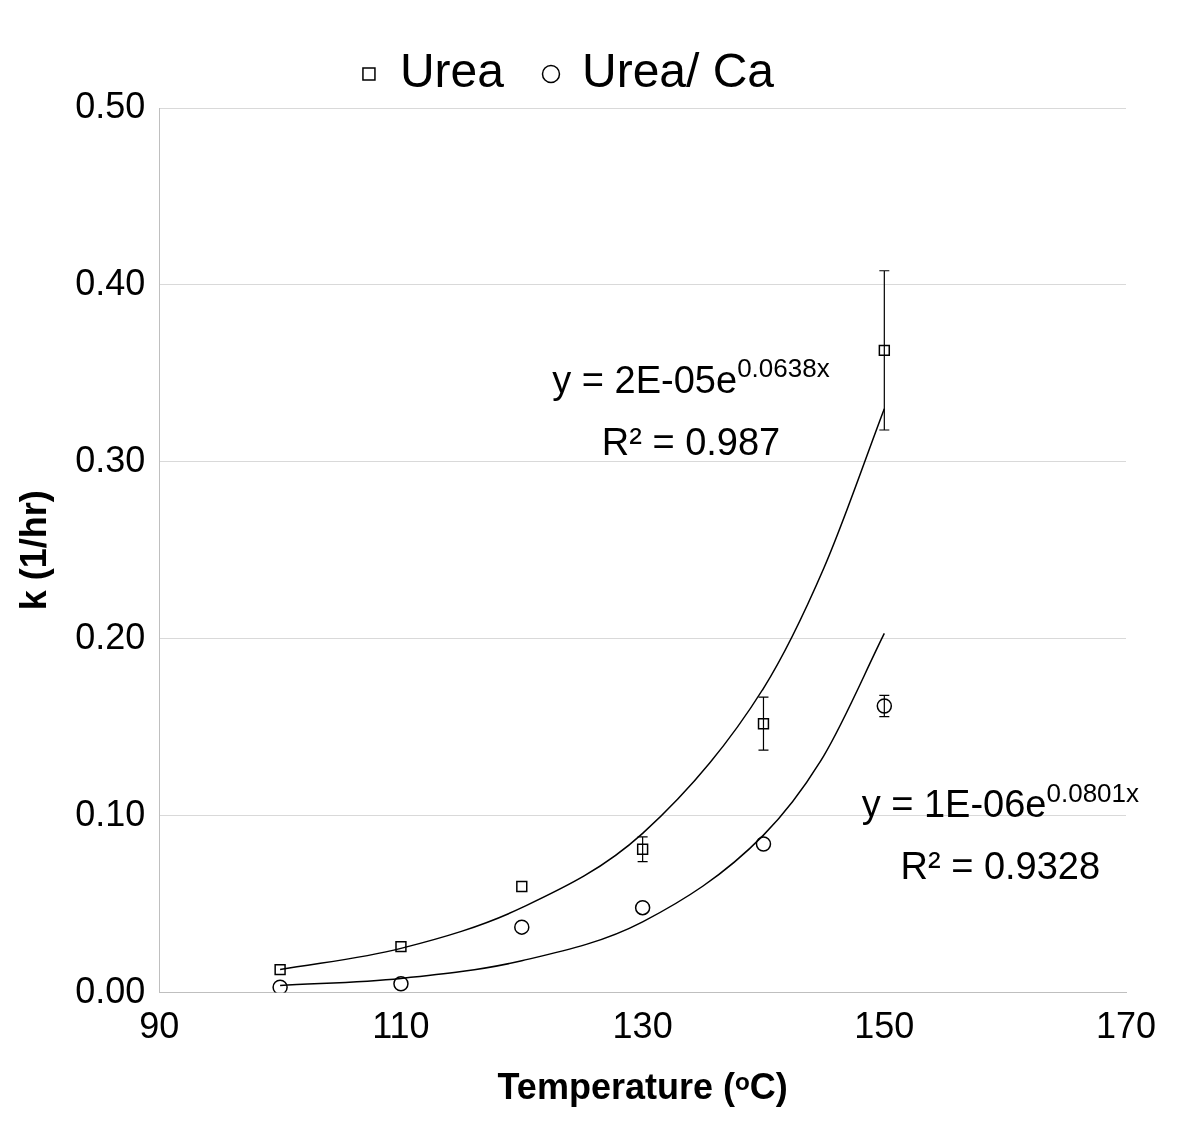 This screenshot has height=1125, width=1186. Describe the element at coordinates (33, 550) in the screenshot. I see `y-axis-title: k (1/hr)` at that location.